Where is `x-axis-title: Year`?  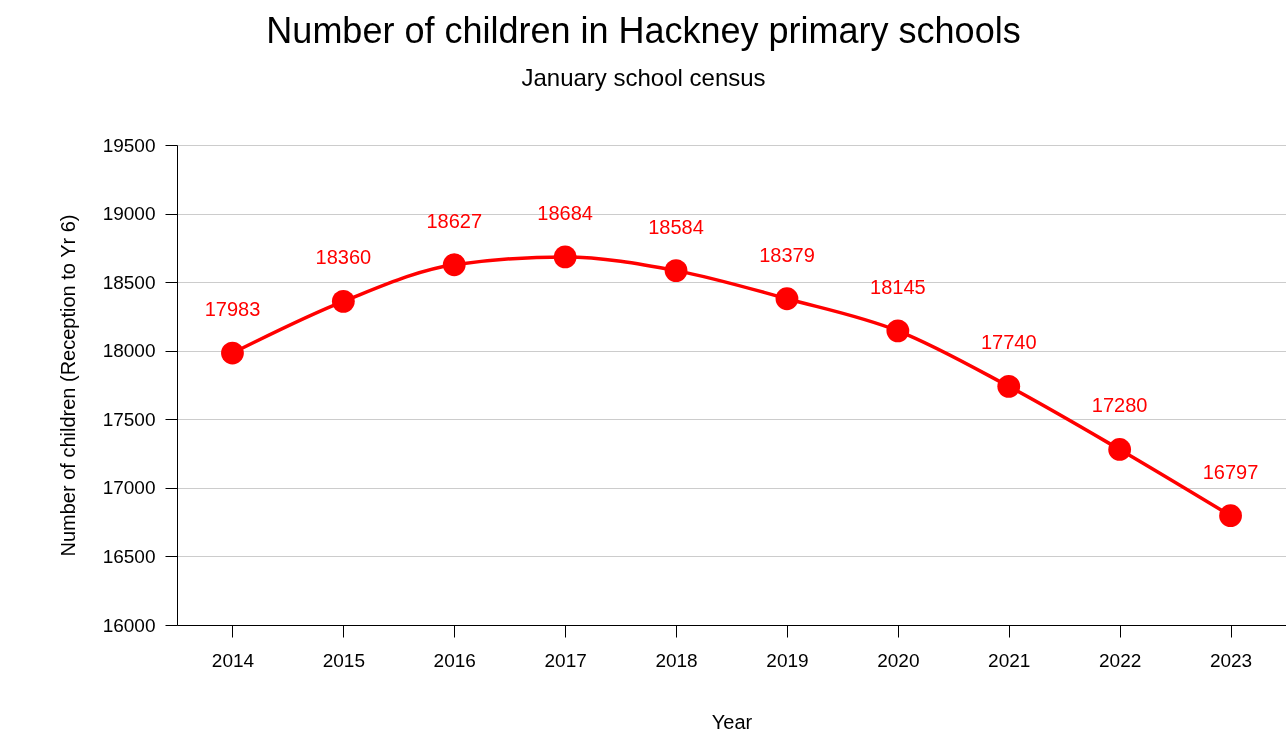 x-axis-title: Year is located at coordinates (732, 721).